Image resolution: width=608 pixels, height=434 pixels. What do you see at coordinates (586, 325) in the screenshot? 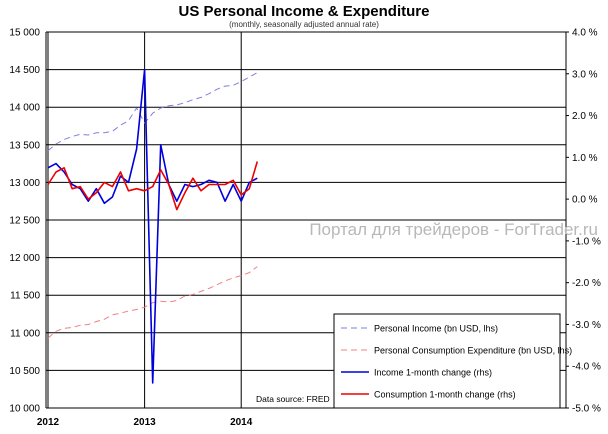
I see `y-right-tick-label: -3.0 %` at bounding box center [586, 325].